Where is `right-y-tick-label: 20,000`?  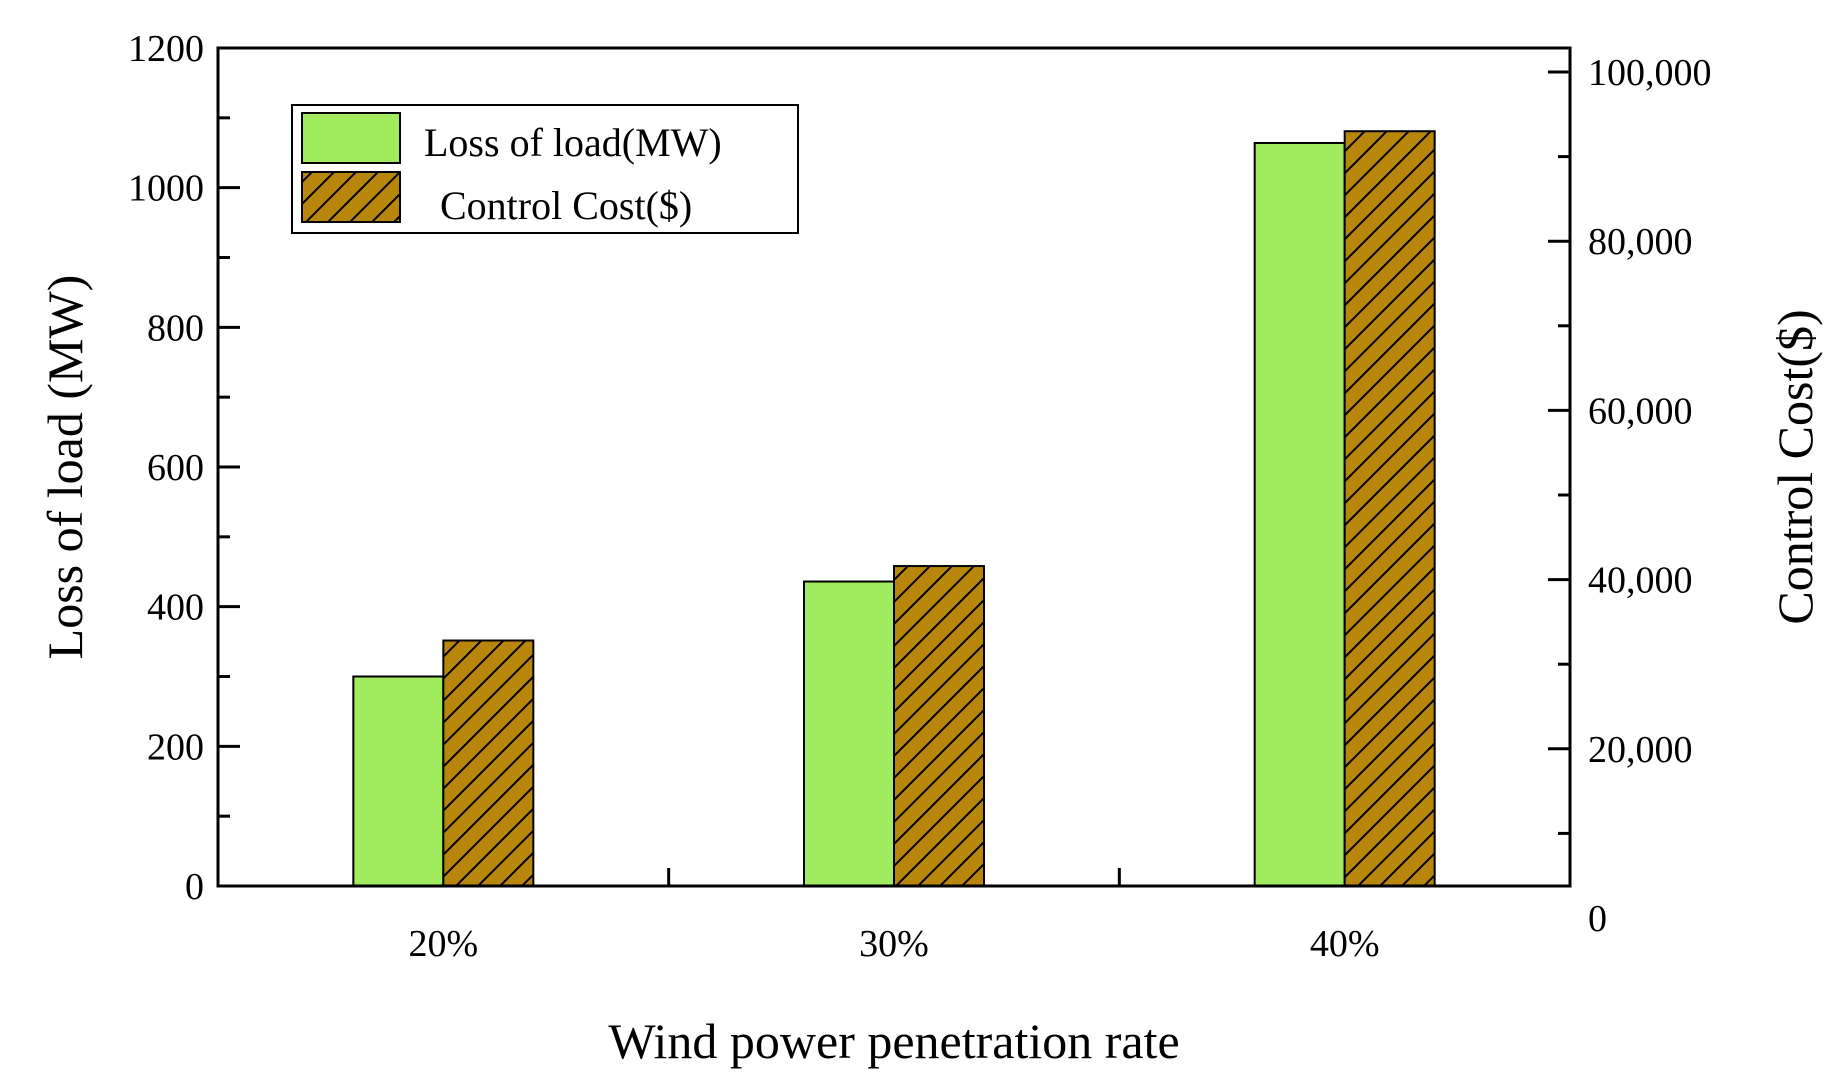
right-y-tick-label: 20,000 is located at coordinates (1640, 750).